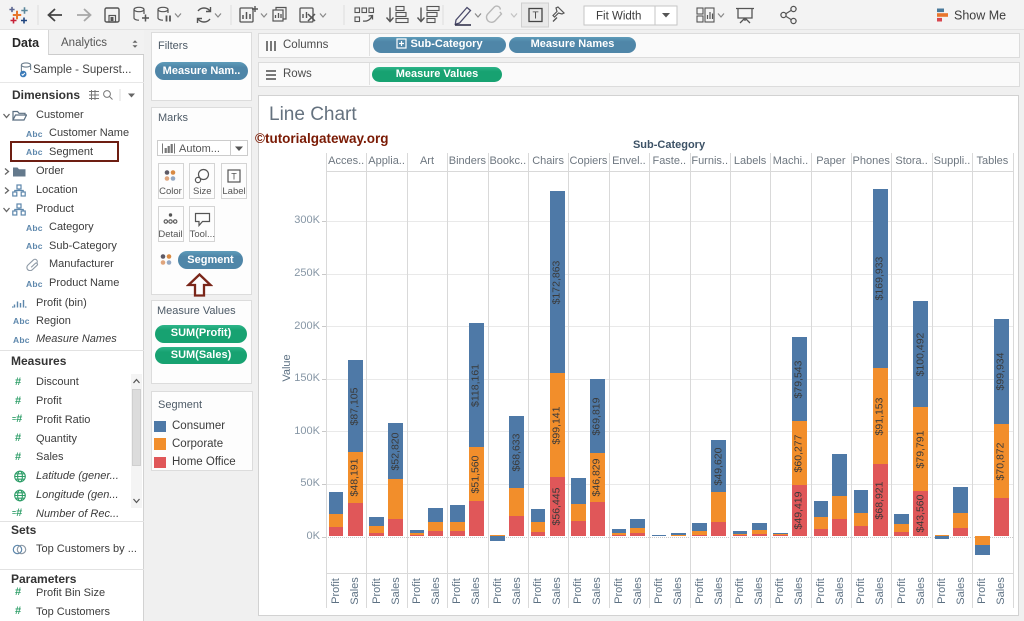  What do you see at coordinates (980, 16) in the screenshot?
I see `svg-text: Show Me` at bounding box center [980, 16].